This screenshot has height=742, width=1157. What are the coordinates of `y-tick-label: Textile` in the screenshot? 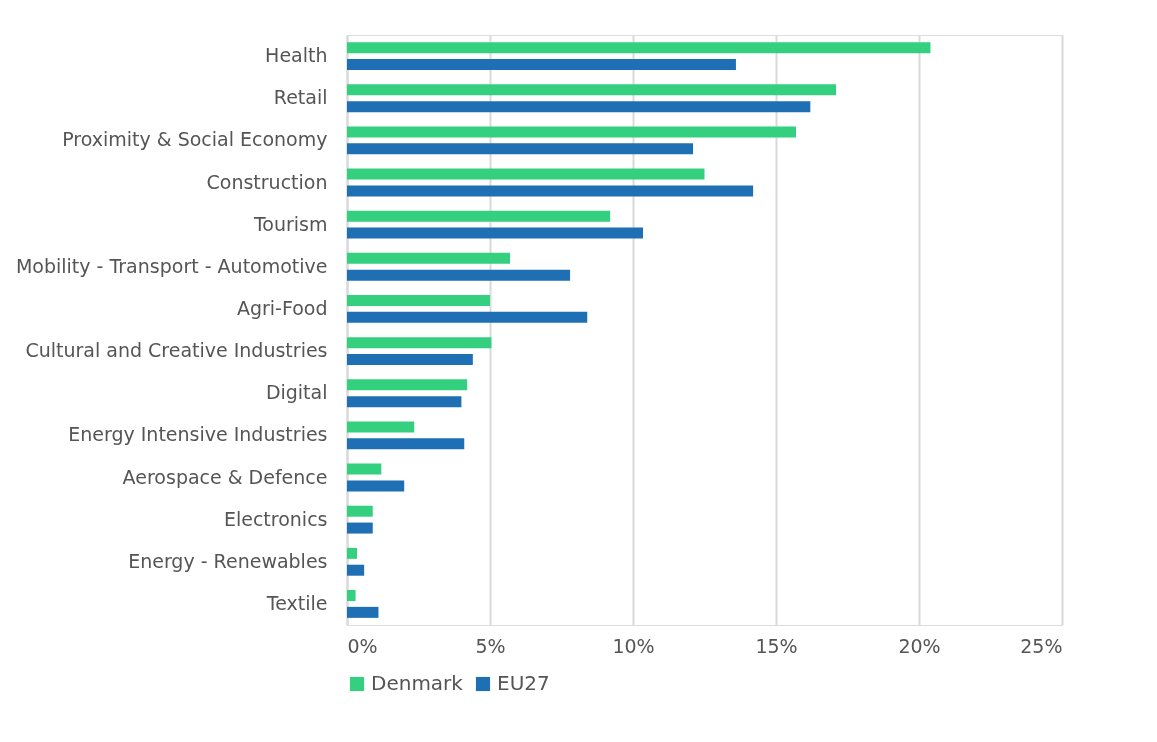 It's located at (296, 602).